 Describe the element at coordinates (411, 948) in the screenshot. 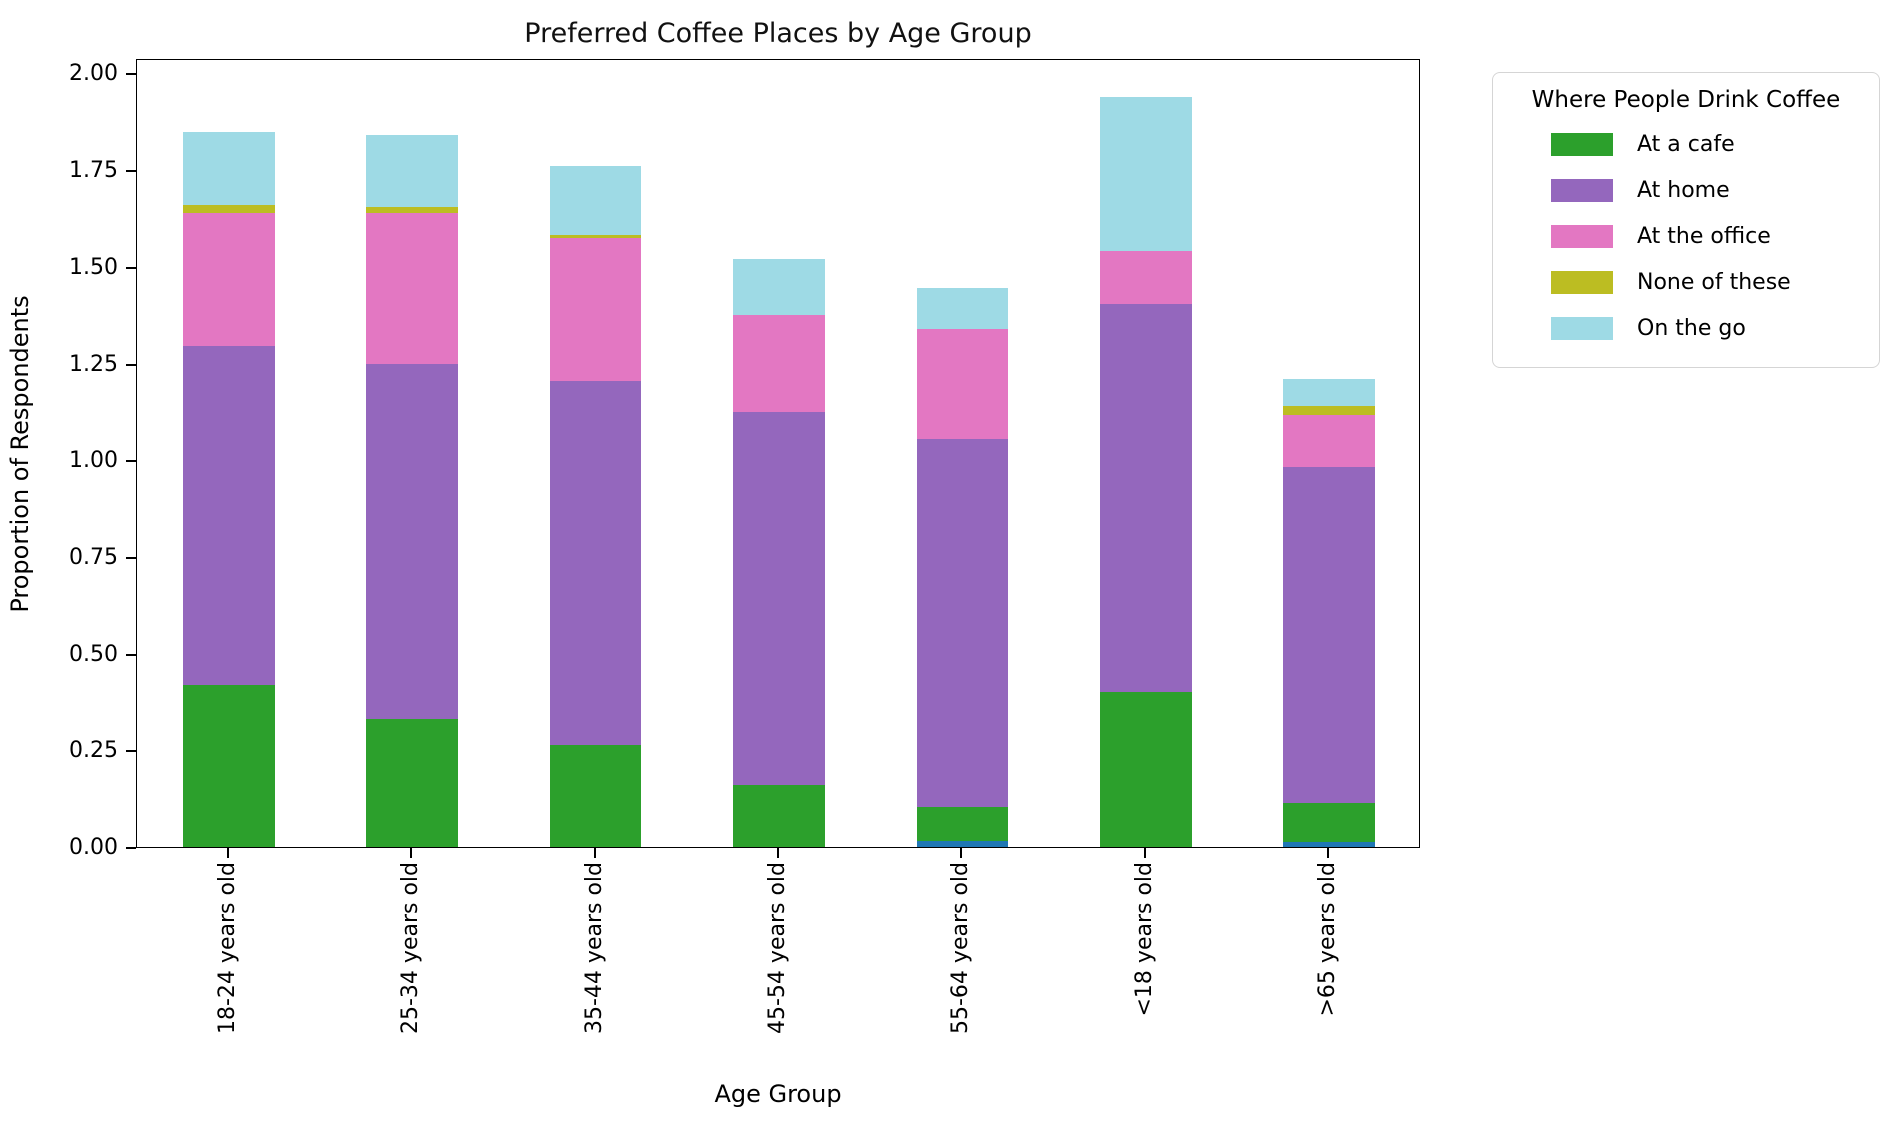

I see `x-tick-label: 25-34 years old` at that location.